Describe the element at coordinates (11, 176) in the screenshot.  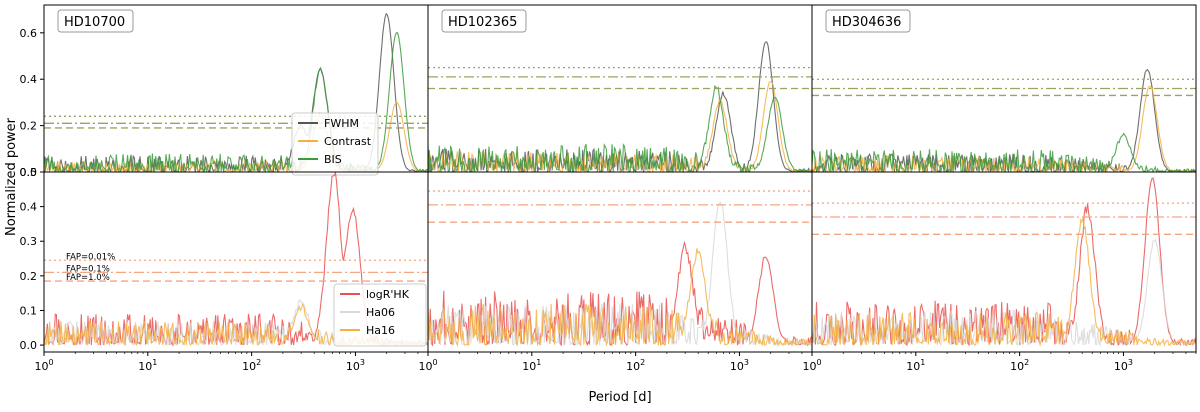
I see `y-axis-label: Normalized power` at that location.